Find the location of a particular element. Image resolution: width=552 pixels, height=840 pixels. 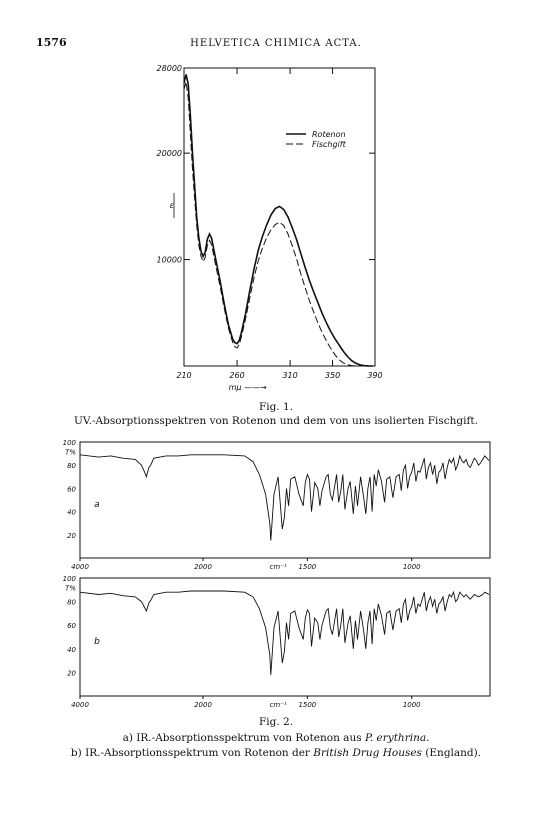

x-tick-label: 210 is located at coordinates (183, 375).